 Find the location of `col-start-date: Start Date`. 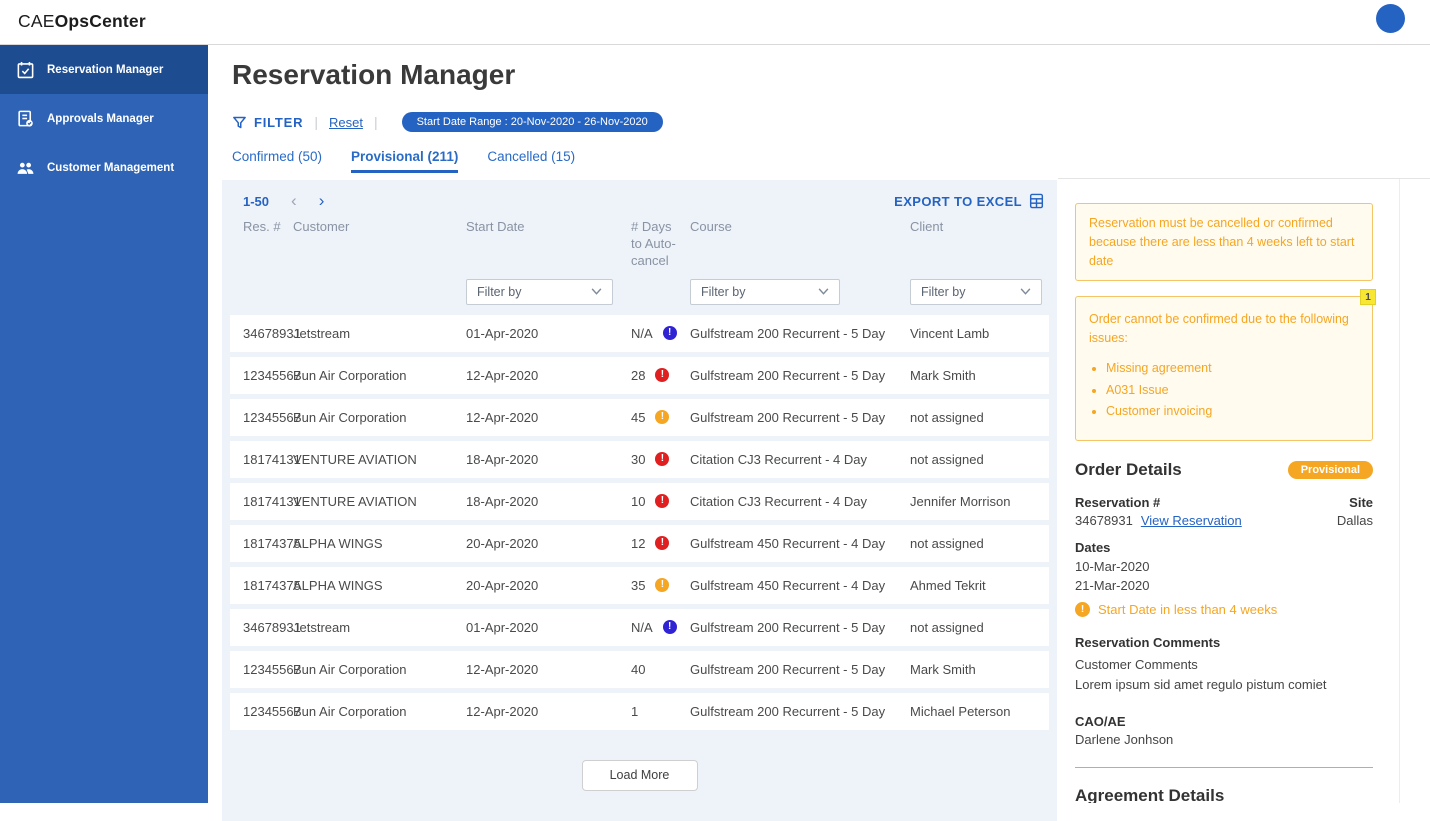

col-start-date: Start Date is located at coordinates (548, 227).